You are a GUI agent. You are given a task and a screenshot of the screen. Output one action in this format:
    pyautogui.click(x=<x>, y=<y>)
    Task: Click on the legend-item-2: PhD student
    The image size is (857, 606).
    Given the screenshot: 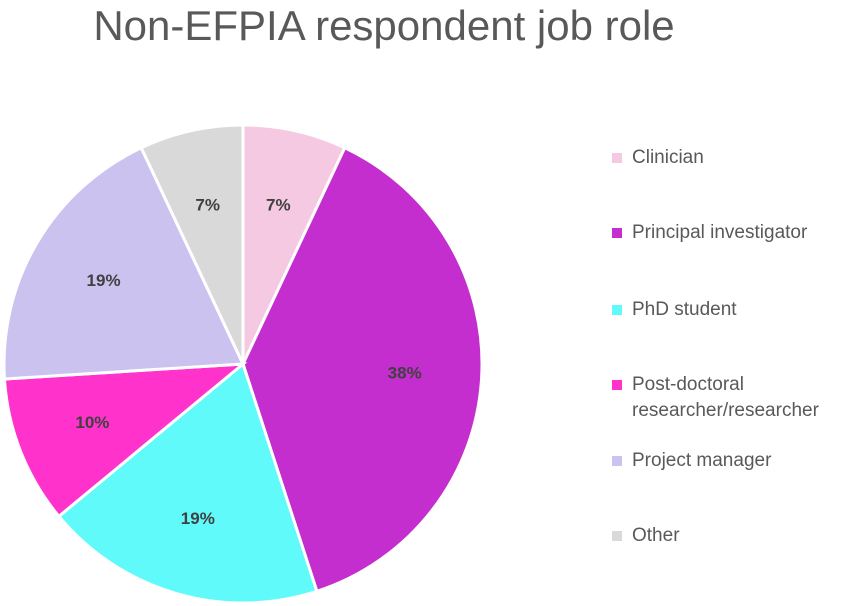 What is the action you would take?
    pyautogui.click(x=674, y=310)
    